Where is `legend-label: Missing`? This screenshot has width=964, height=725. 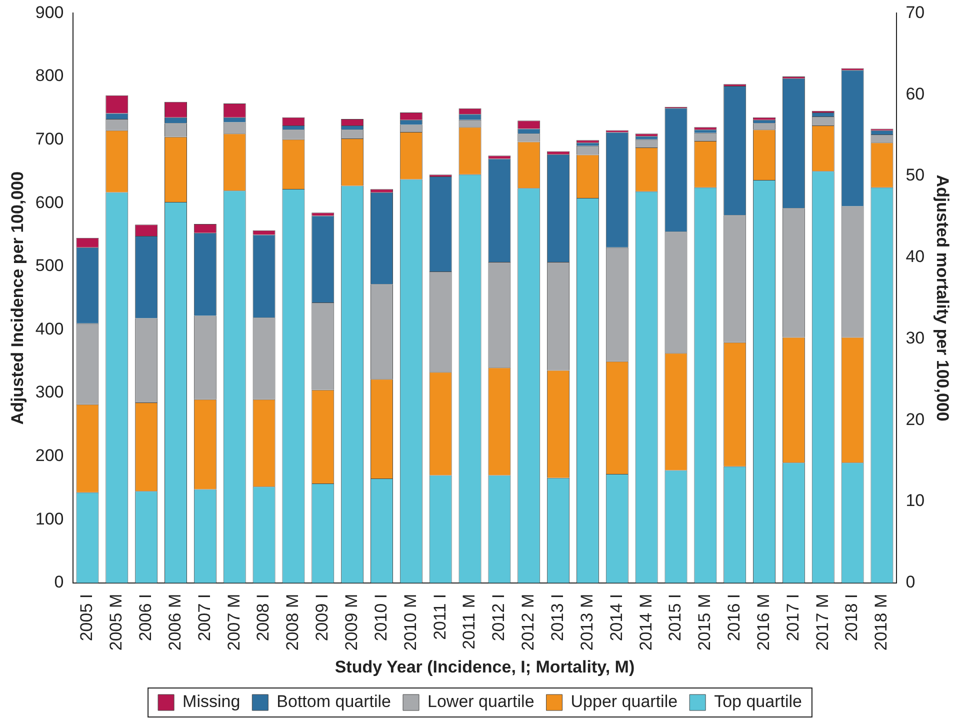
legend-label: Missing is located at coordinates (211, 702).